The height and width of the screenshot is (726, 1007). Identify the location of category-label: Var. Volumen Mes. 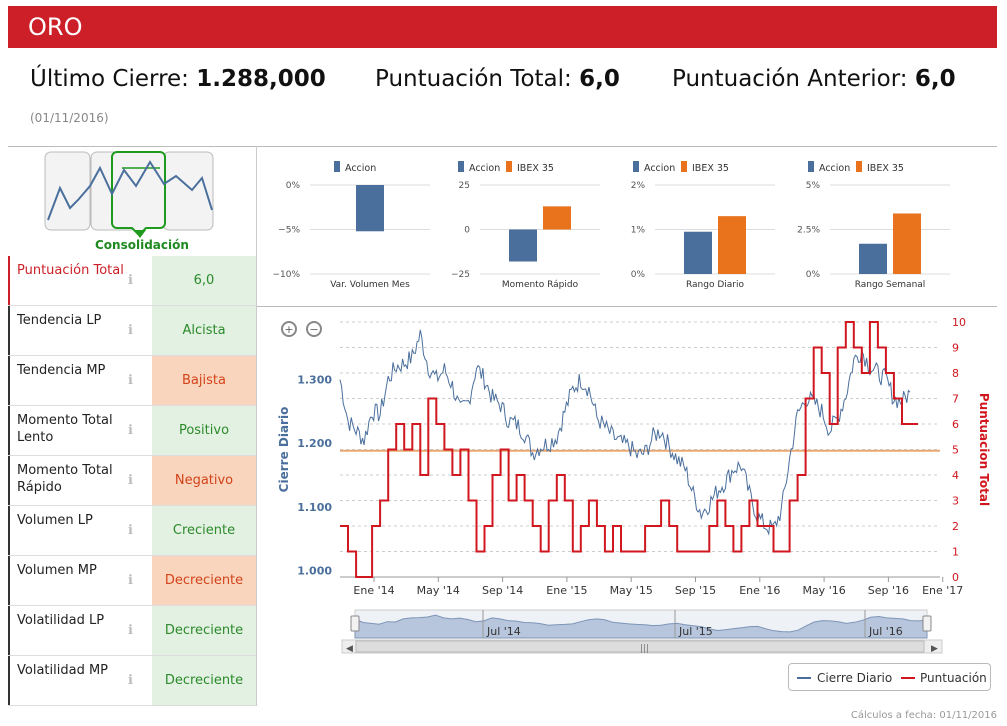
(370, 285).